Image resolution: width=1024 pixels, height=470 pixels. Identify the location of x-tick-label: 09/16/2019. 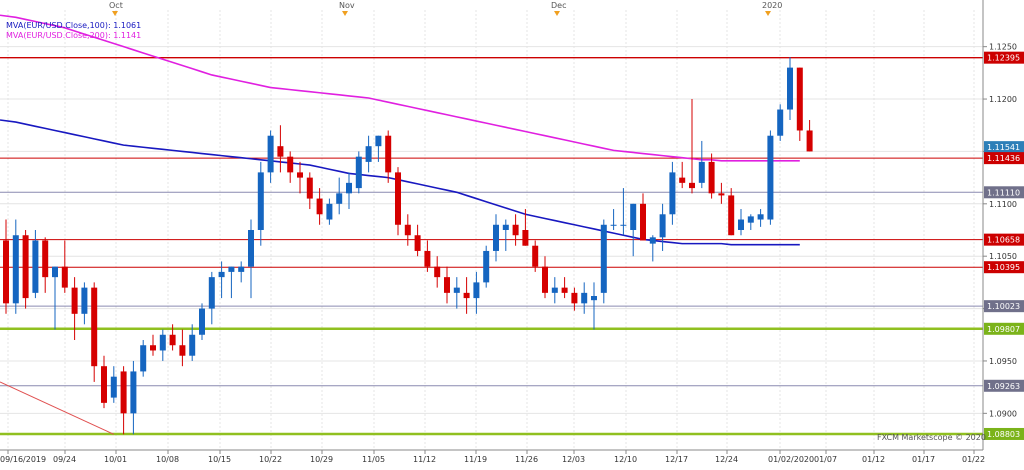
(23, 459).